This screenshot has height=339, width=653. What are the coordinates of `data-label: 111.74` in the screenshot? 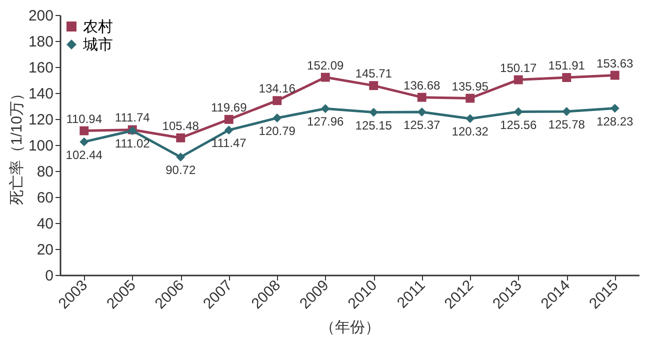 It's located at (132, 117).